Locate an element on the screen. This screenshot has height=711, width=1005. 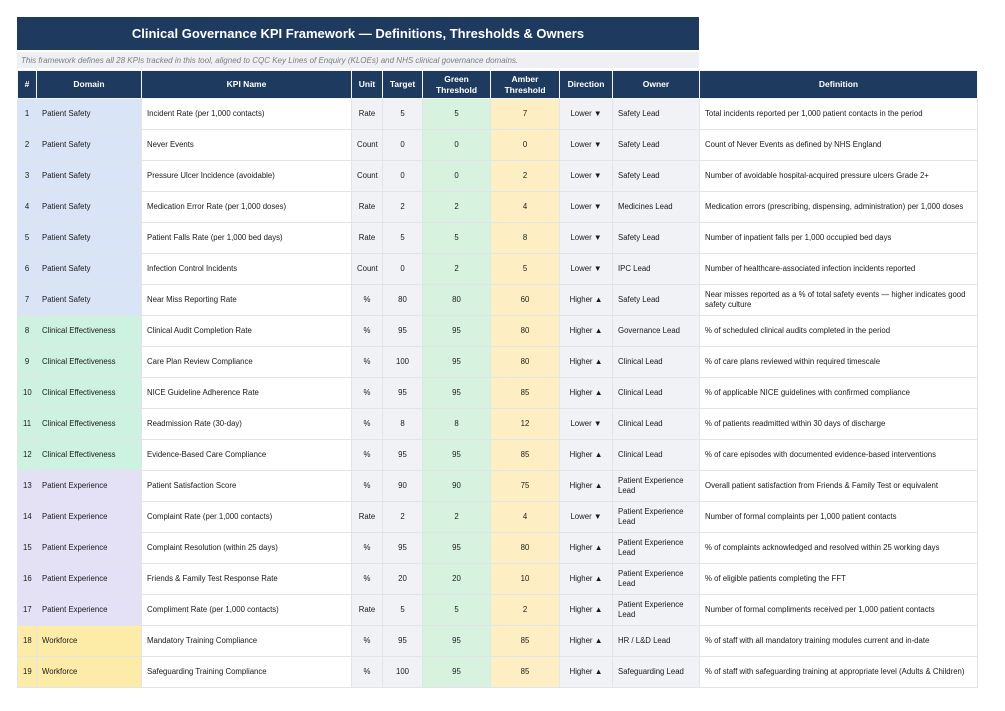
column-header-domain: Domain is located at coordinates (89, 84).